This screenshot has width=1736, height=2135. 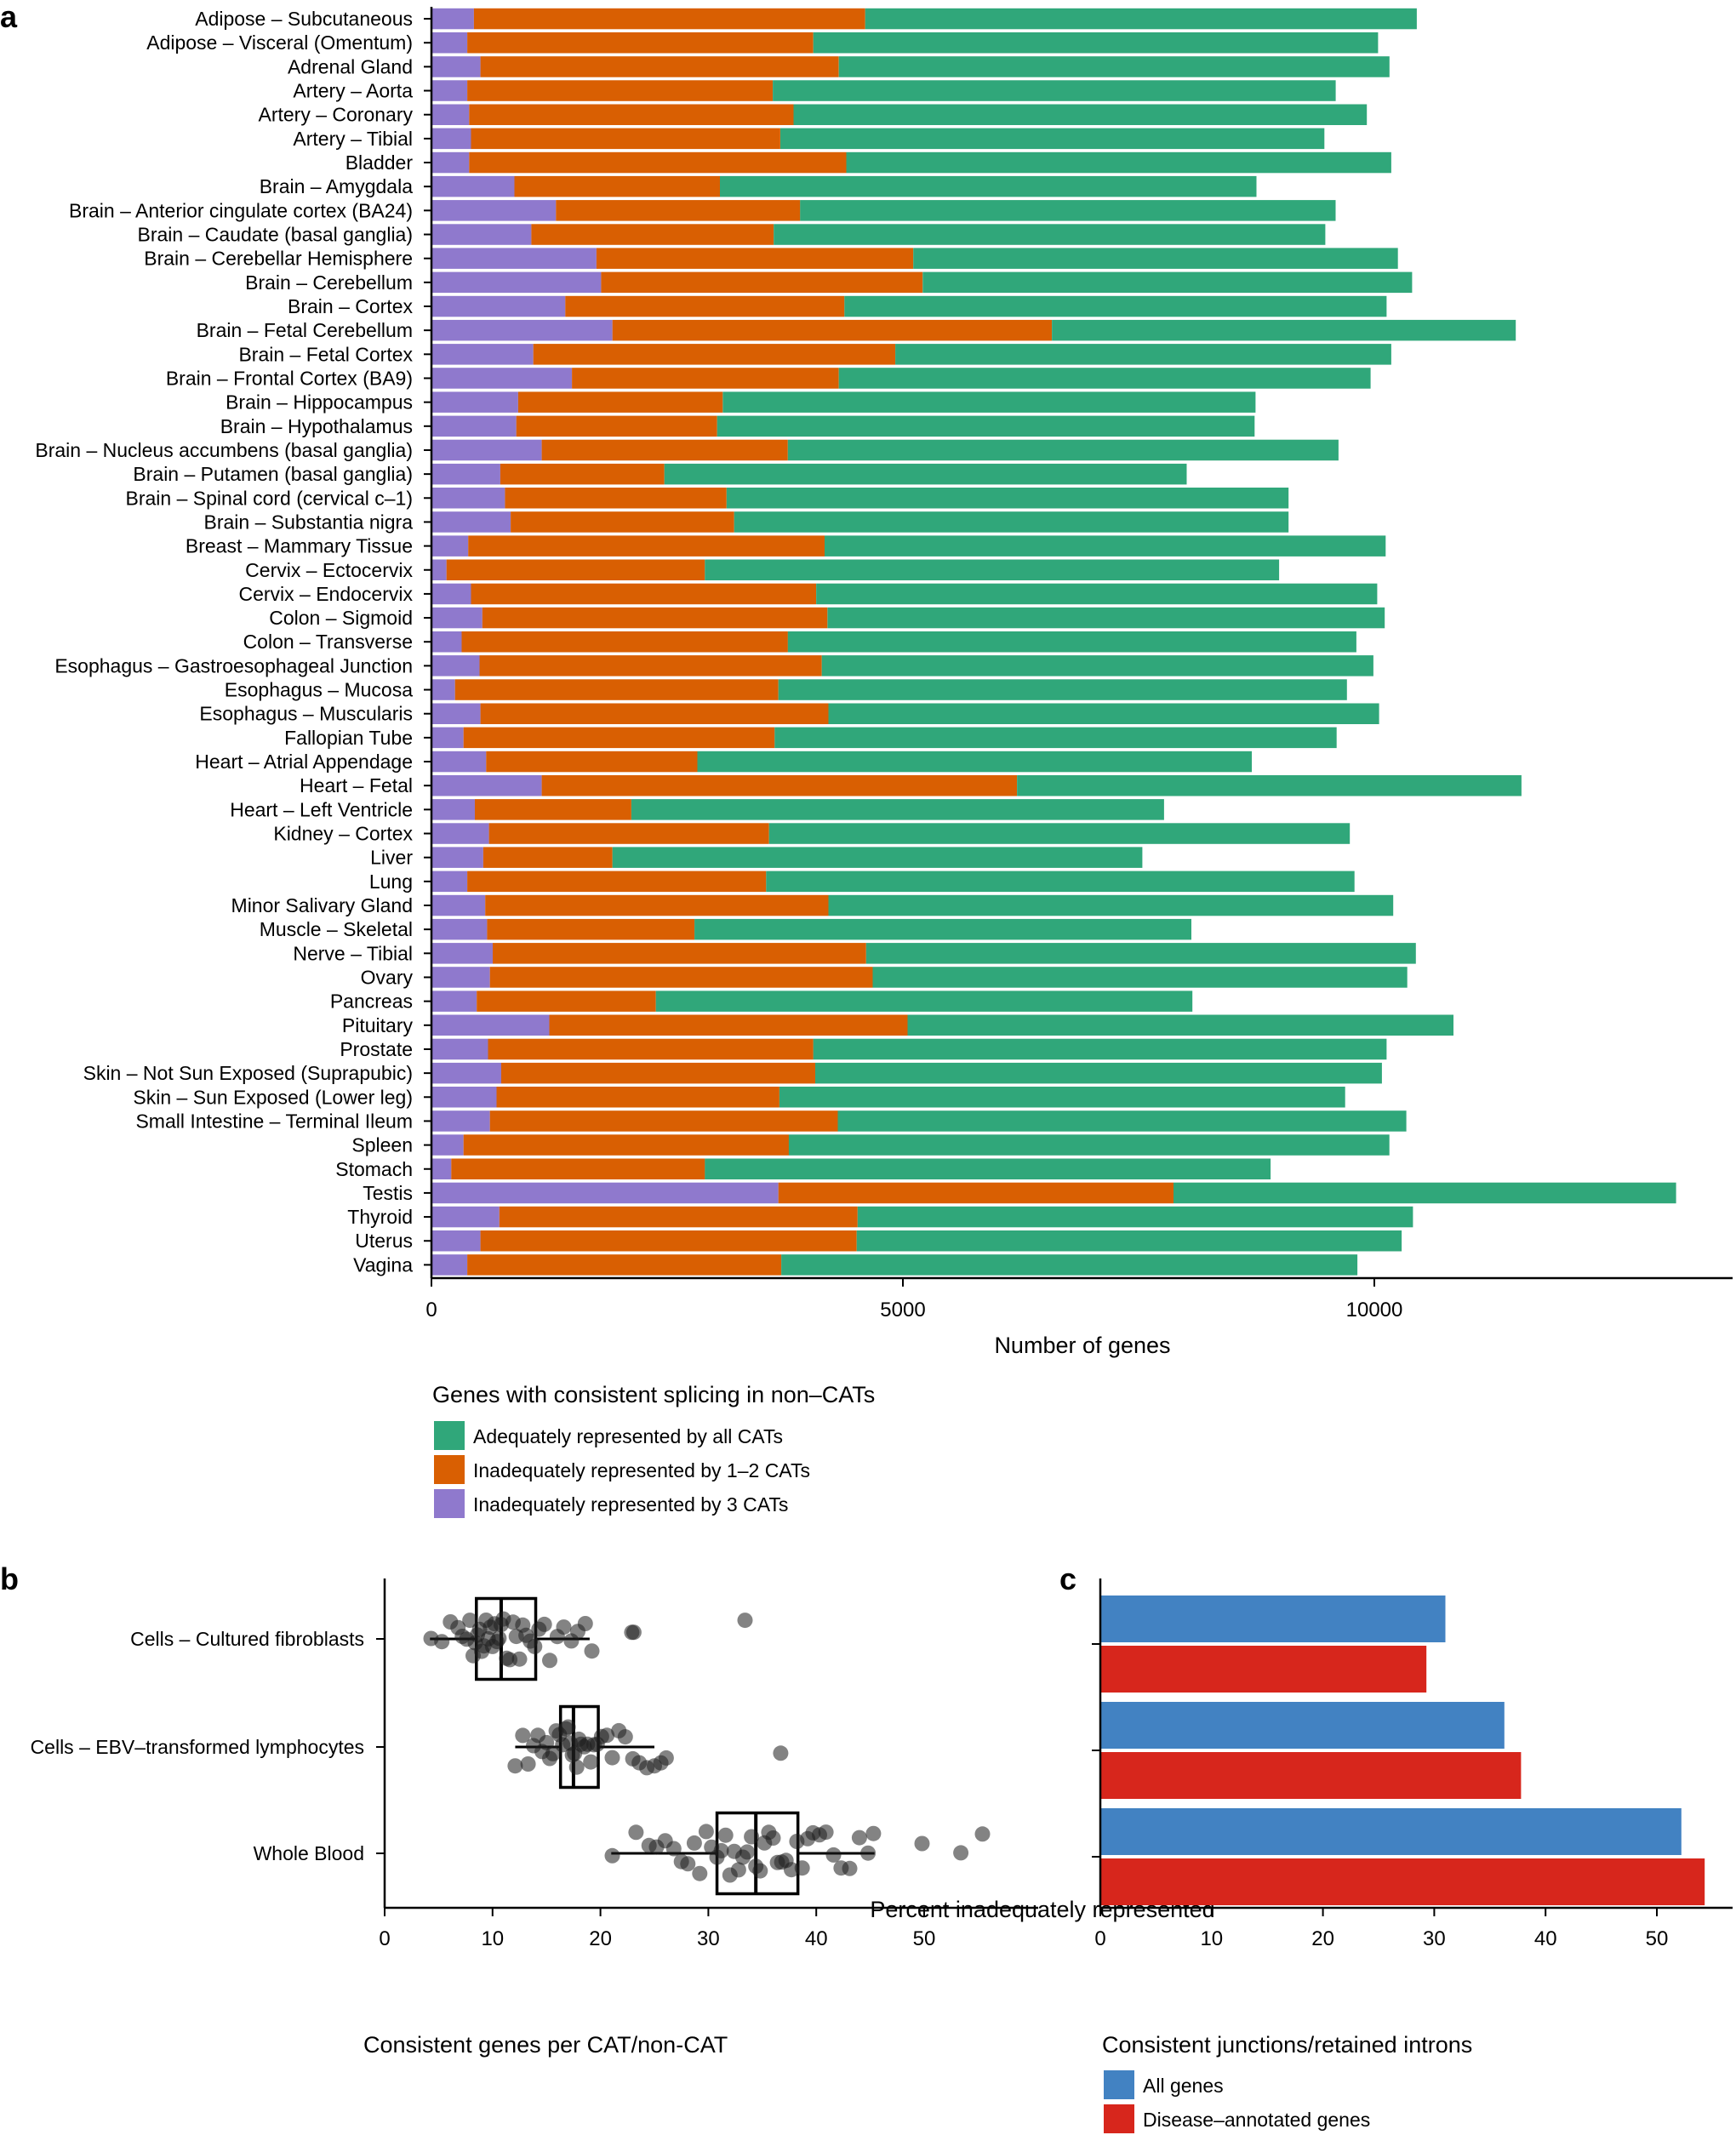 I want to click on category-label: Heart – Atrial Appendage, so click(x=304, y=762).